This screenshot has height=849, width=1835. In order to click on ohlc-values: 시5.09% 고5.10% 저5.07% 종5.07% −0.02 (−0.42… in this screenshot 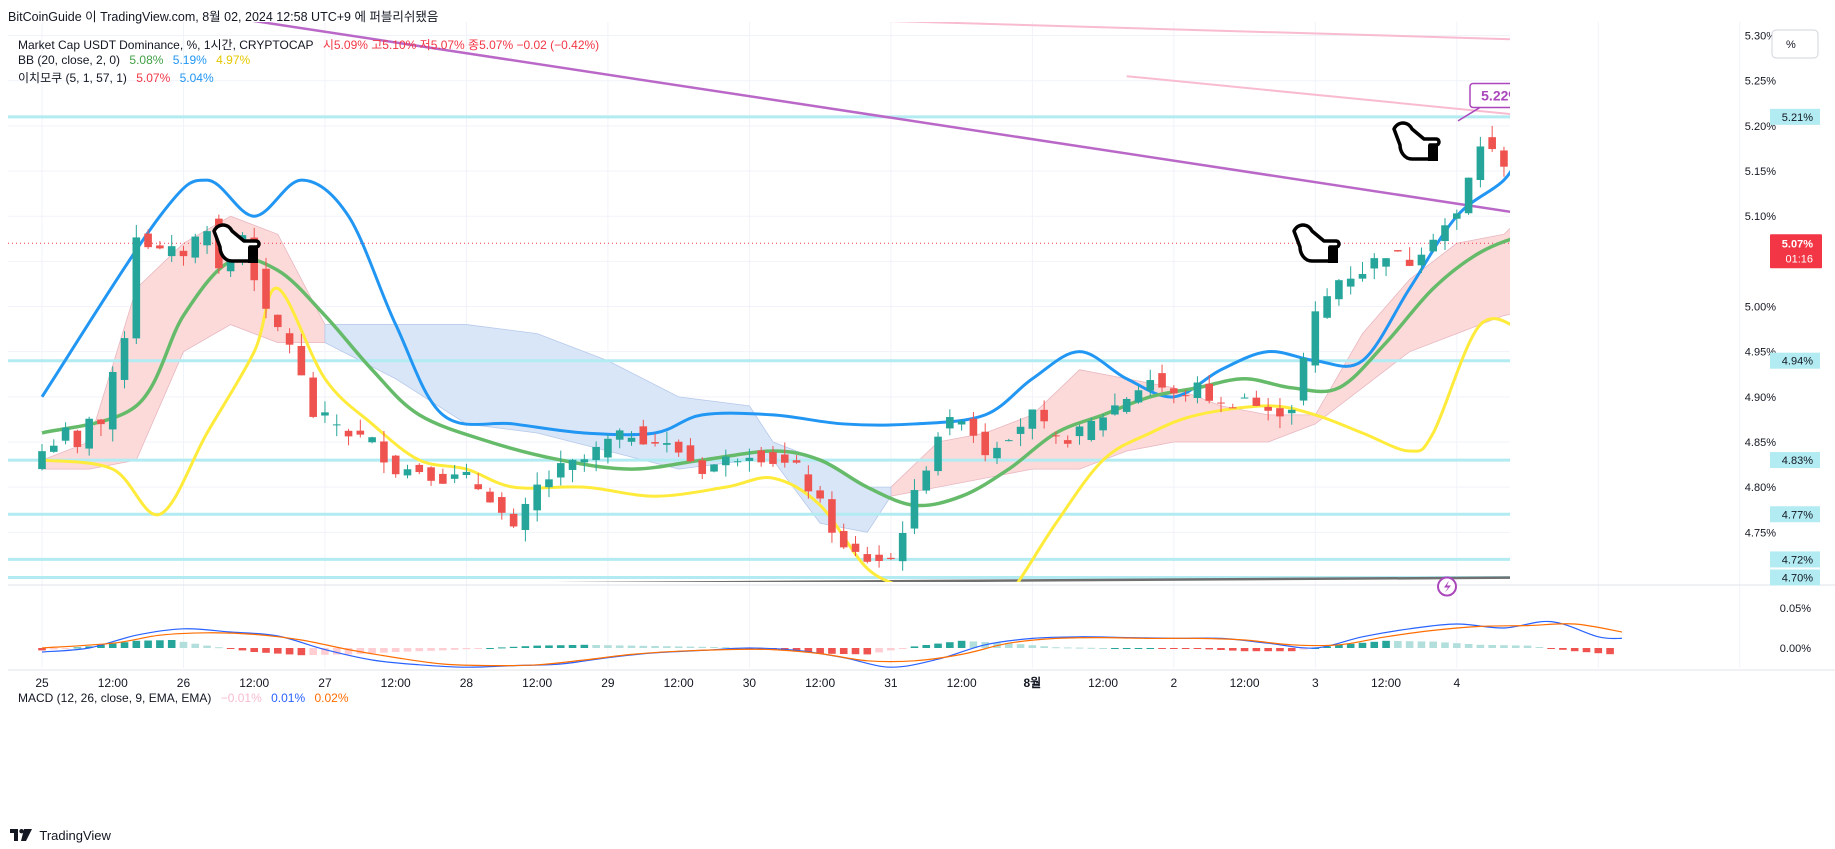, I will do `click(461, 45)`.